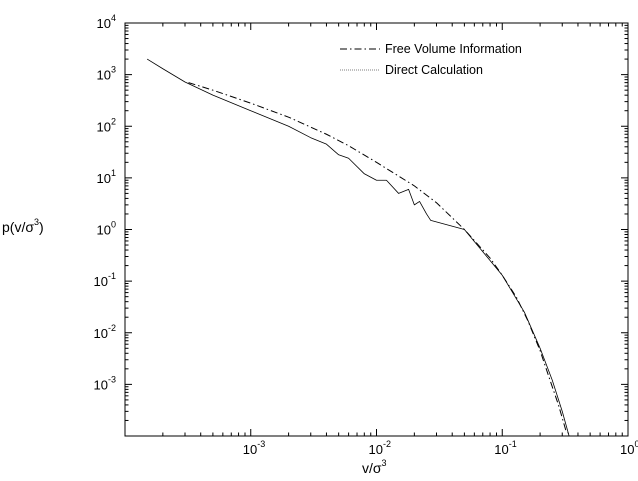  I want to click on y-tick-label: 10⁰, so click(106, 229).